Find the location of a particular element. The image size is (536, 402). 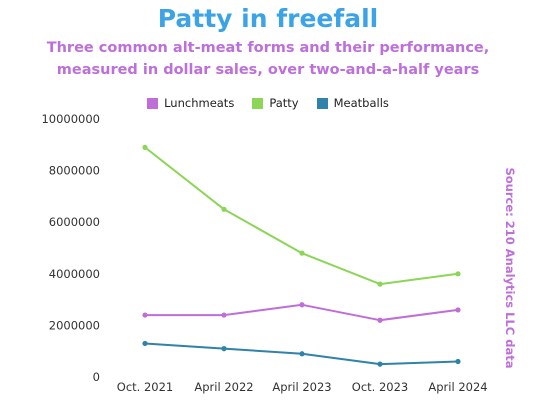

y-tick-label-4: 2000000 is located at coordinates (74, 325).